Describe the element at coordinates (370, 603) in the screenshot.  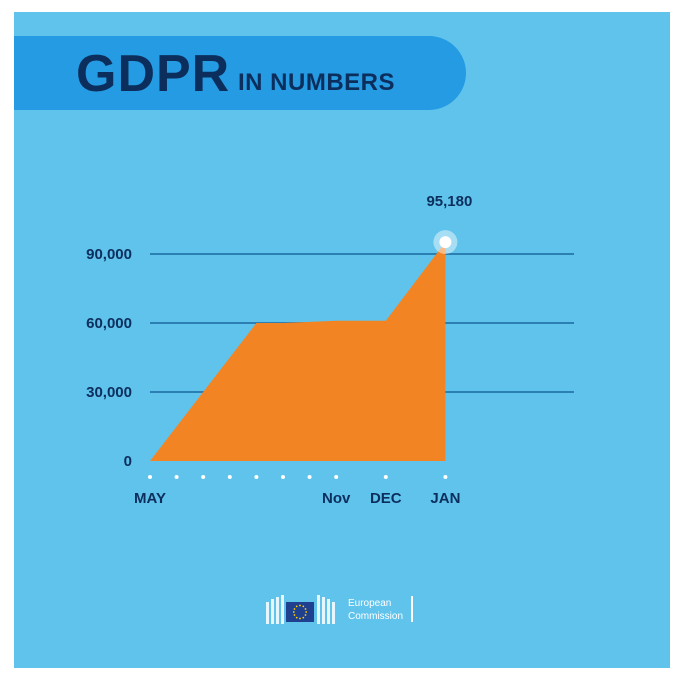
I see `logo-line-european: European` at that location.